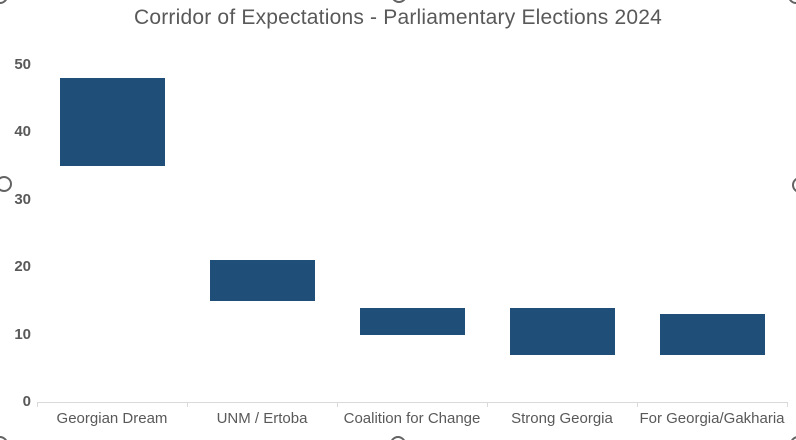  I want to click on y-tick-label: 30, so click(22, 199).